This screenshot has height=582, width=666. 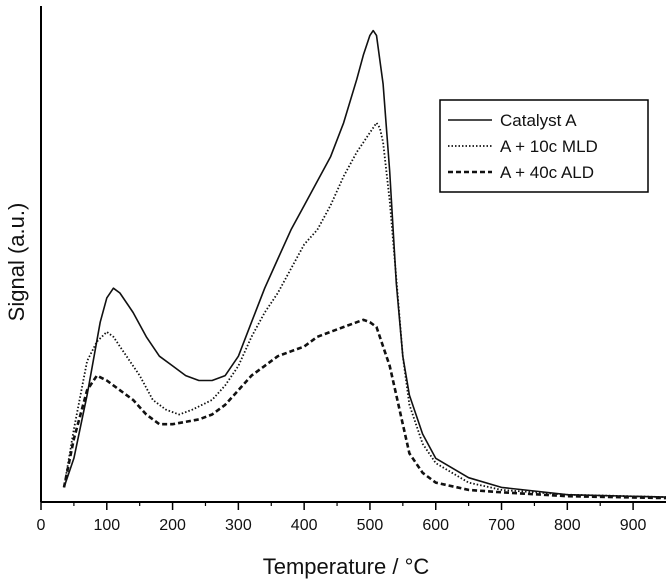 I want to click on x-tick-label: 800, so click(x=567, y=525).